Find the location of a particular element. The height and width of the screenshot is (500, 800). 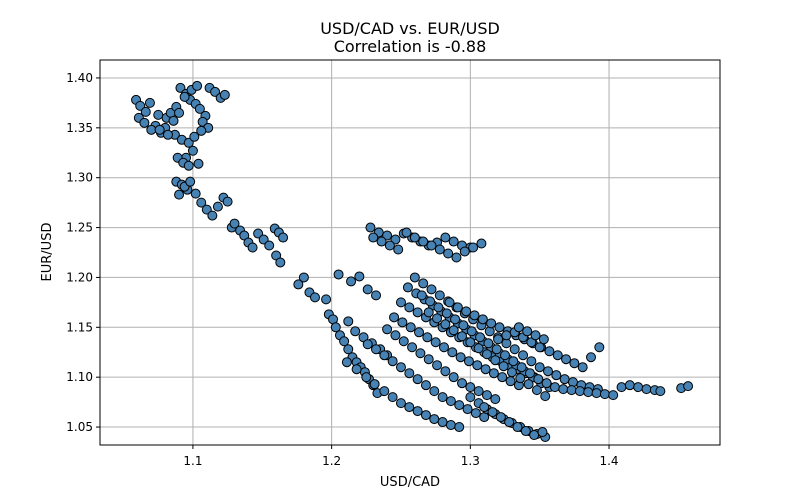

y-tick-label: 1.35 is located at coordinates (79, 128).